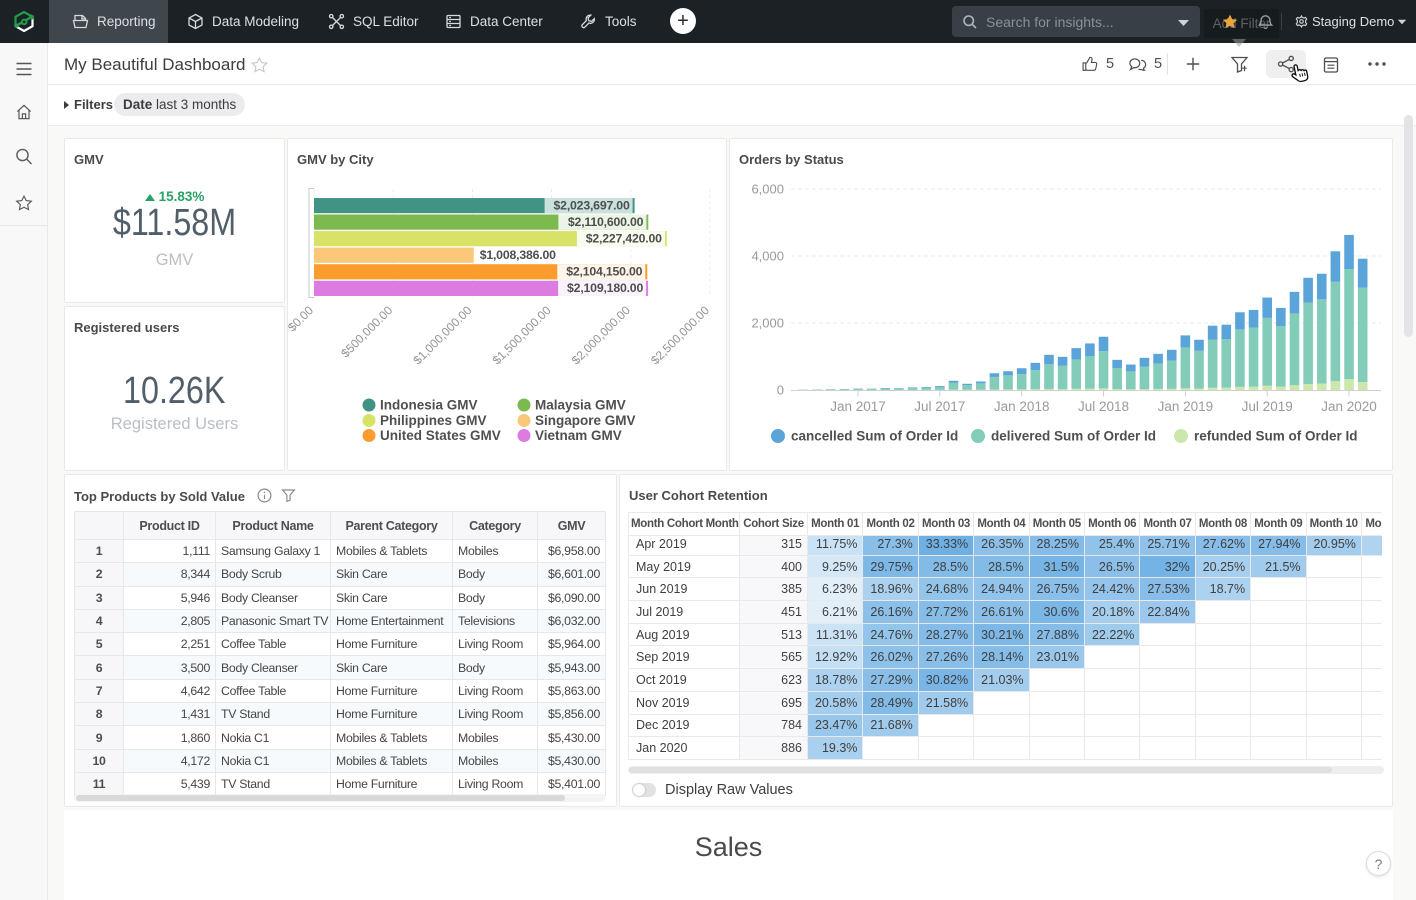 This screenshot has width=1416, height=900. Describe the element at coordinates (874, 436) in the screenshot. I see `svg-text: cancelled Sum of Order Id` at that location.